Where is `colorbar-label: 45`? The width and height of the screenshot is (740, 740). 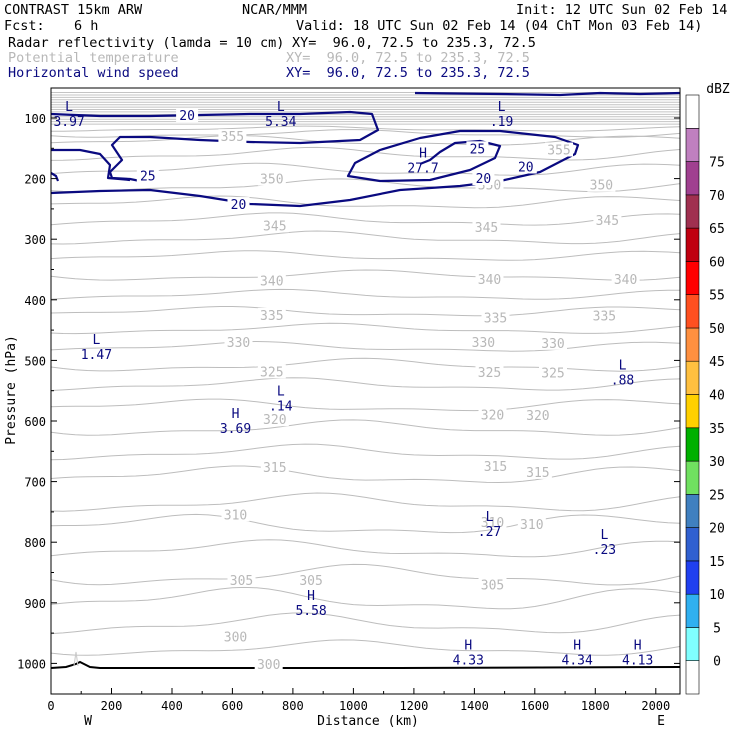 colorbar-label: 45 is located at coordinates (717, 362).